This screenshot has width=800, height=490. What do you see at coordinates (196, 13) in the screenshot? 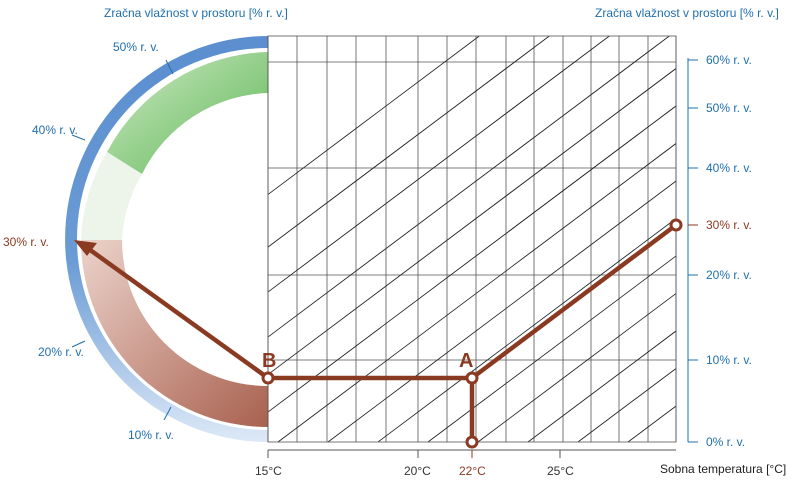
I see `left-axis-title: Zračna vlažnost v prostoru [% r. v.]` at bounding box center [196, 13].